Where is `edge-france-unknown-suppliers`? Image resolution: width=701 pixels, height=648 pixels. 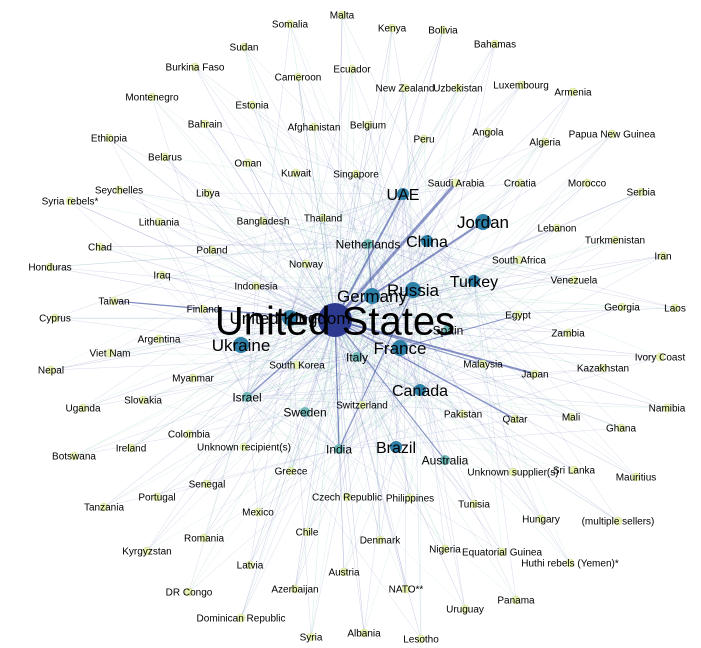 edge-france-unknown-suppliers is located at coordinates (456, 410).